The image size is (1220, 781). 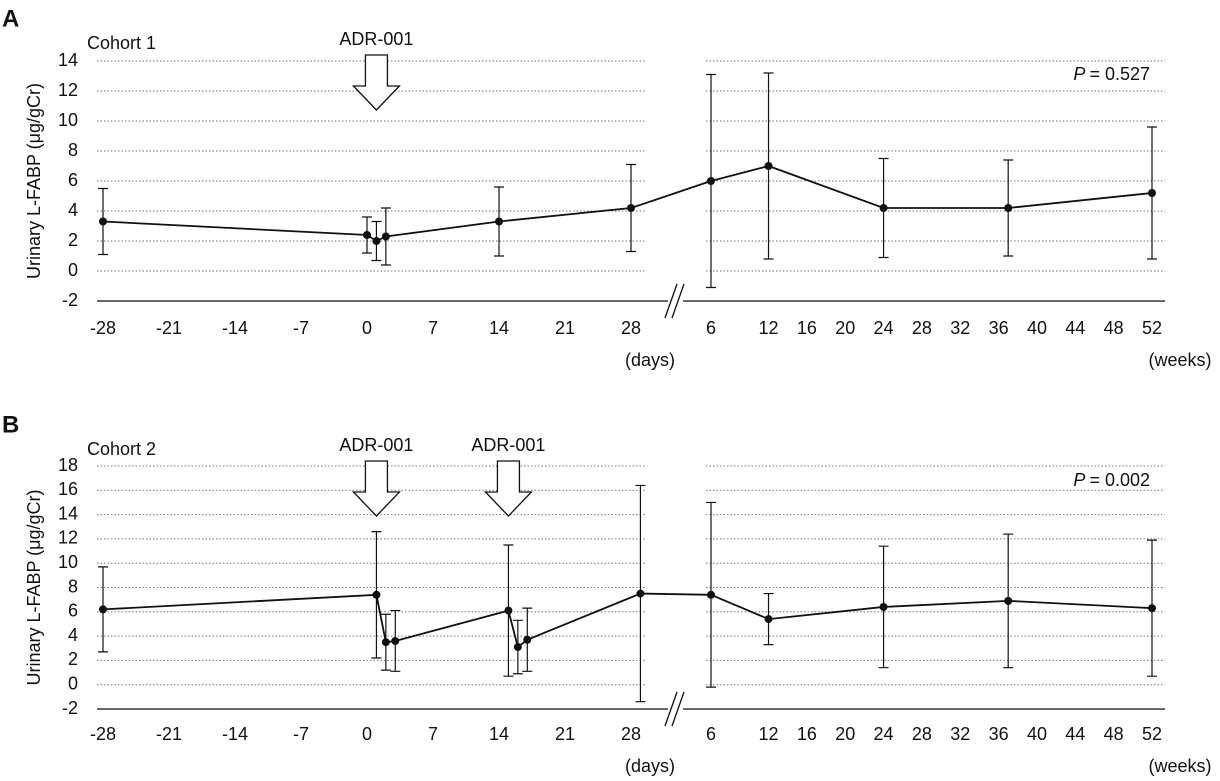 I want to click on p-value: P = 0.002, so click(x=1111, y=480).